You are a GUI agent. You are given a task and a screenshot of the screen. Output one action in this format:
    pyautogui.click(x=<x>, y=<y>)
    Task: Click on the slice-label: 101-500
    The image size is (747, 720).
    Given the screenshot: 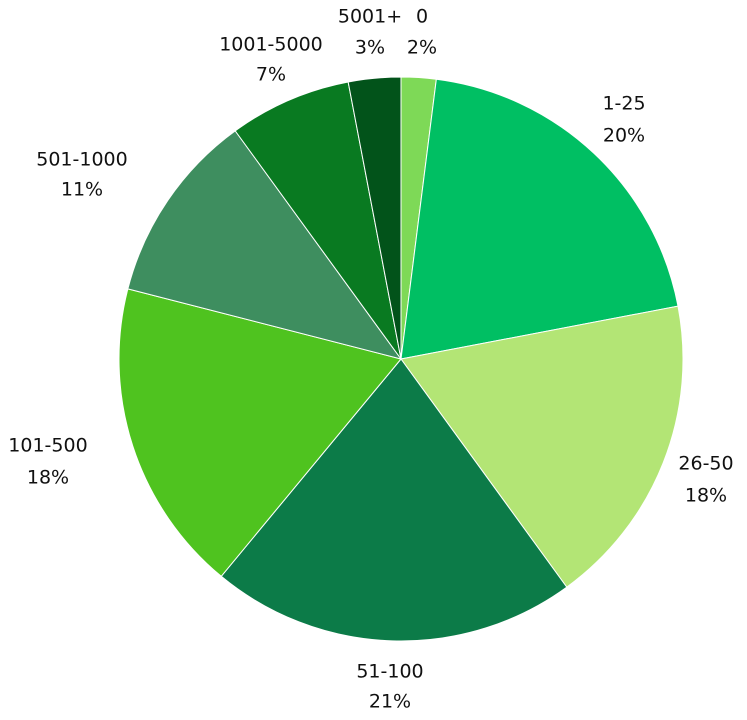 What is the action you would take?
    pyautogui.click(x=47, y=446)
    